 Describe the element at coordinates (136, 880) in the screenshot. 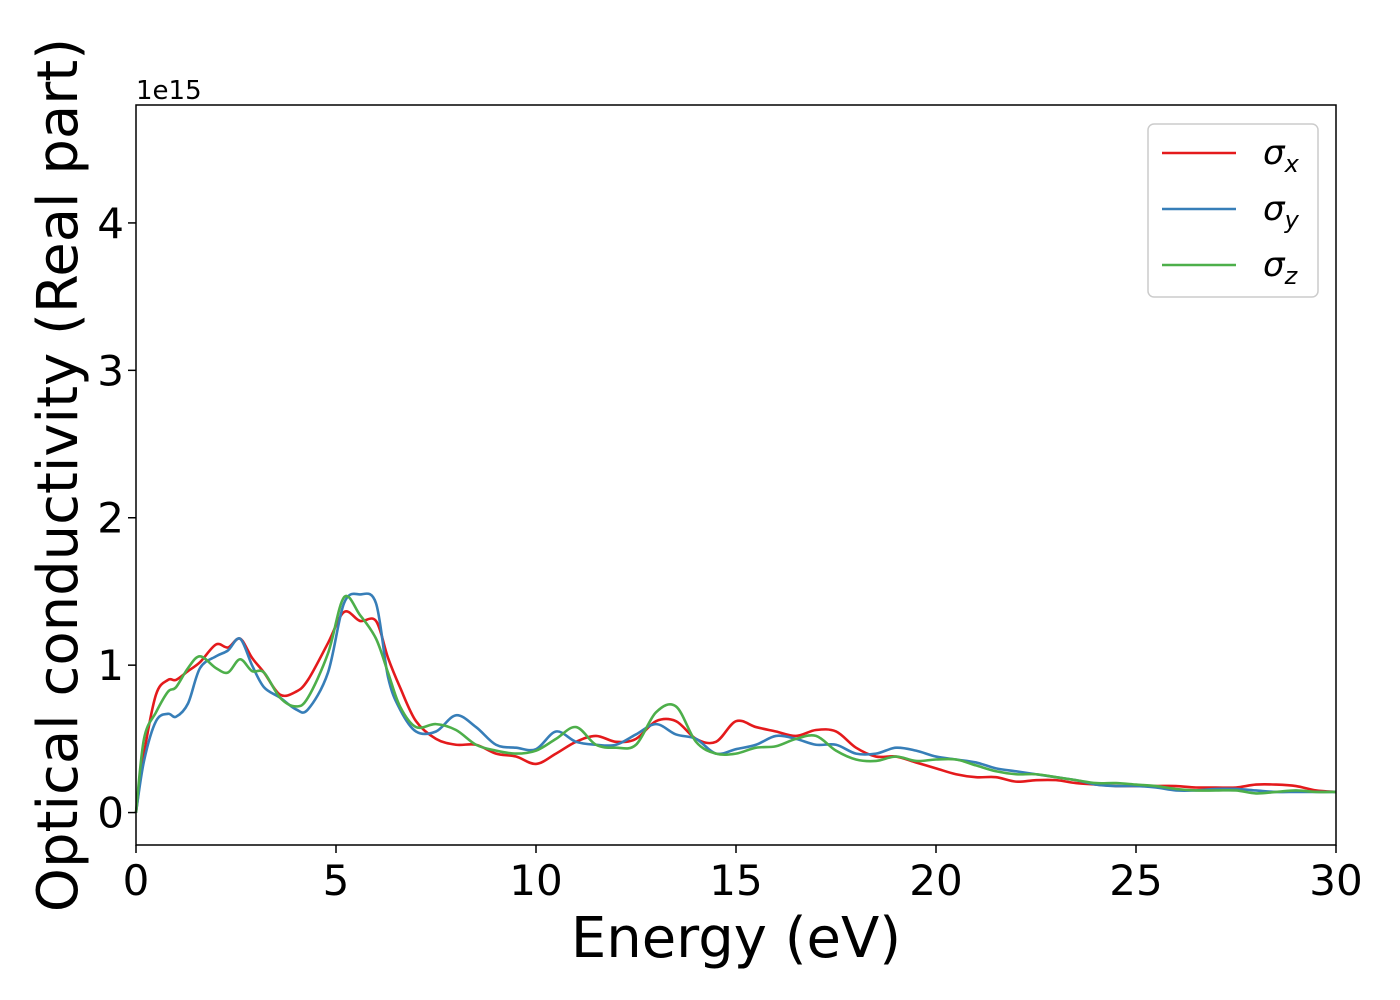

I see `x-tick-label: 0` at that location.